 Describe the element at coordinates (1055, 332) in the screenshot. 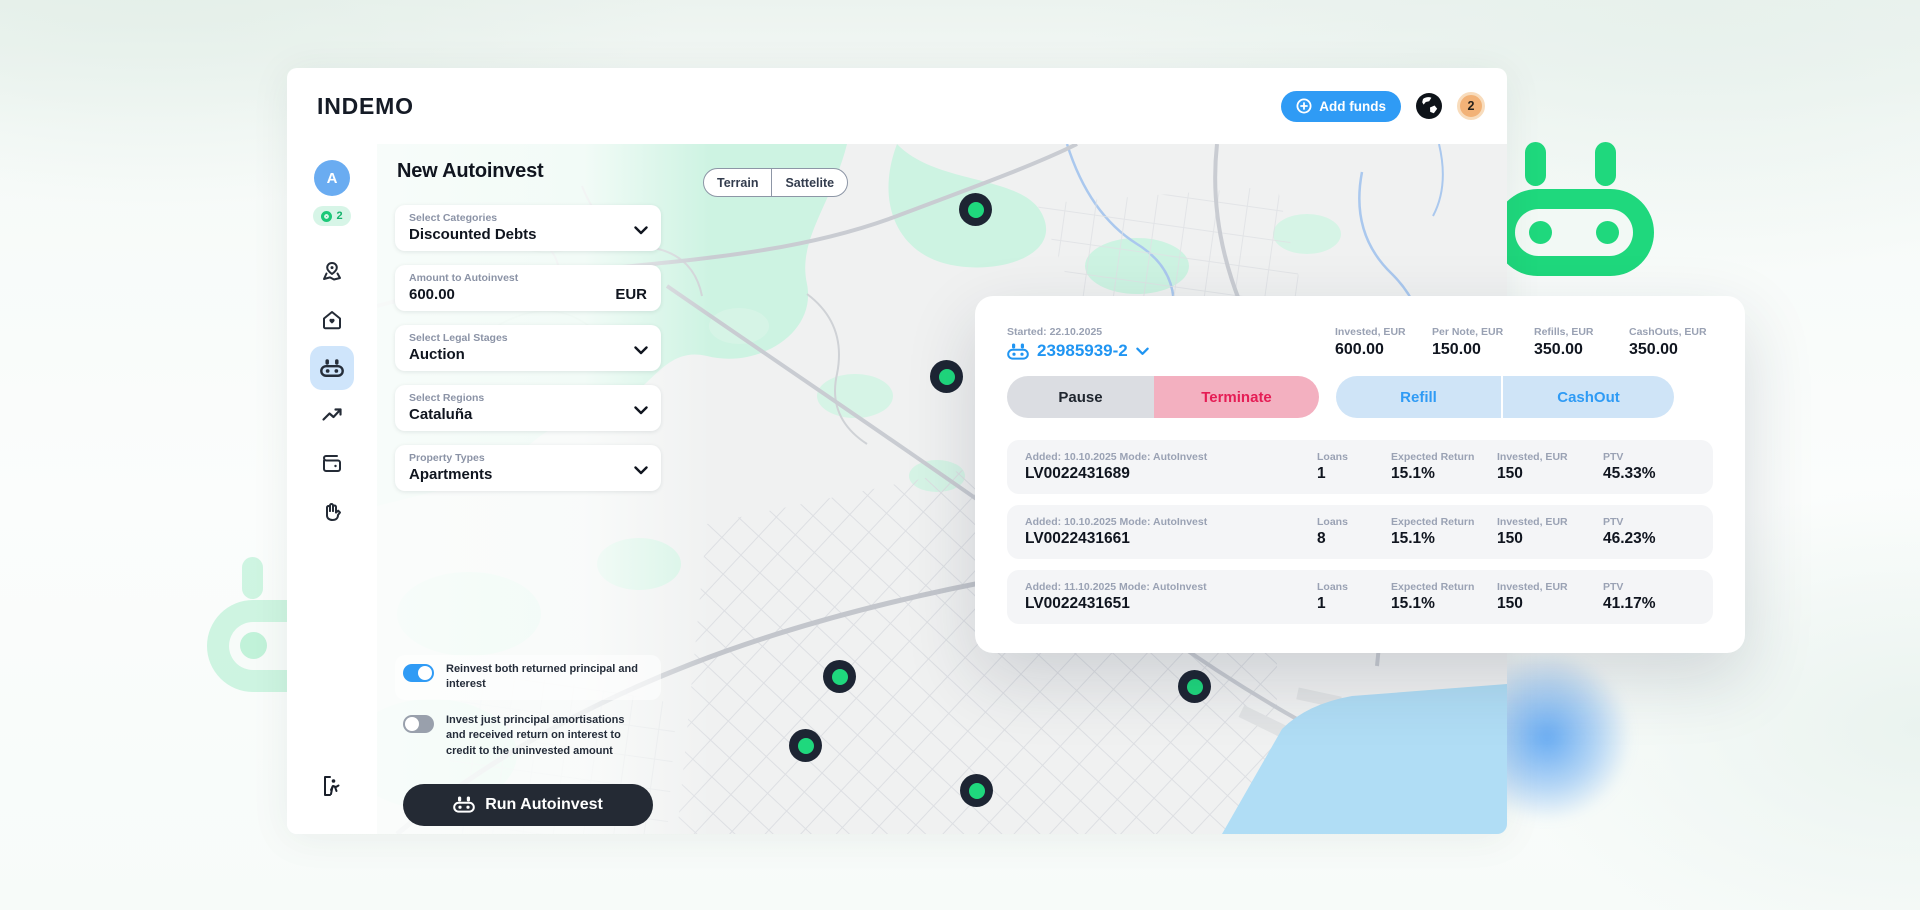

I see `started-date: Started: 22.10.2025` at that location.